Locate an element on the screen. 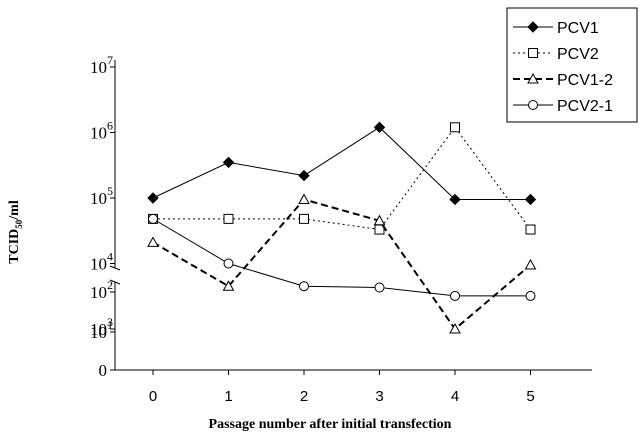 Image resolution: width=641 pixels, height=438 pixels. y-tick-exponent: 6 is located at coordinates (110, 126).